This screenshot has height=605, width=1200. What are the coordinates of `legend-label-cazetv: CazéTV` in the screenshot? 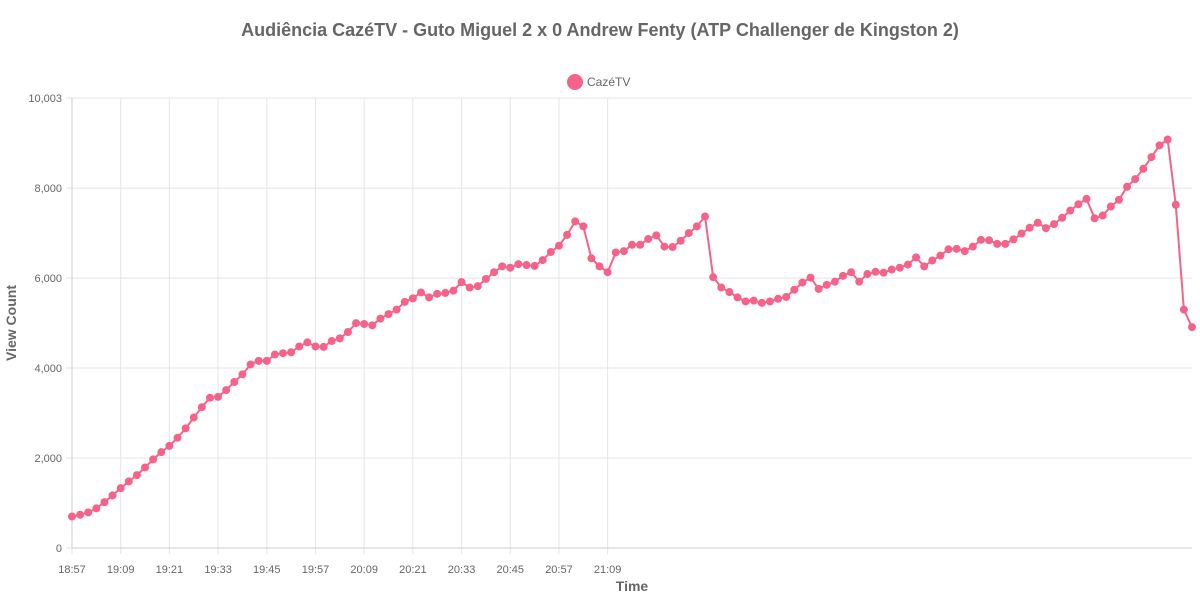 It's located at (608, 82).